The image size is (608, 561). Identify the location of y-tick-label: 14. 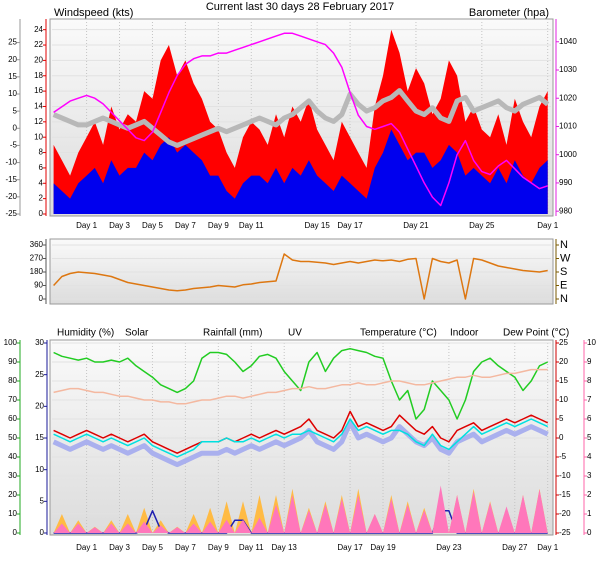
(38, 106).